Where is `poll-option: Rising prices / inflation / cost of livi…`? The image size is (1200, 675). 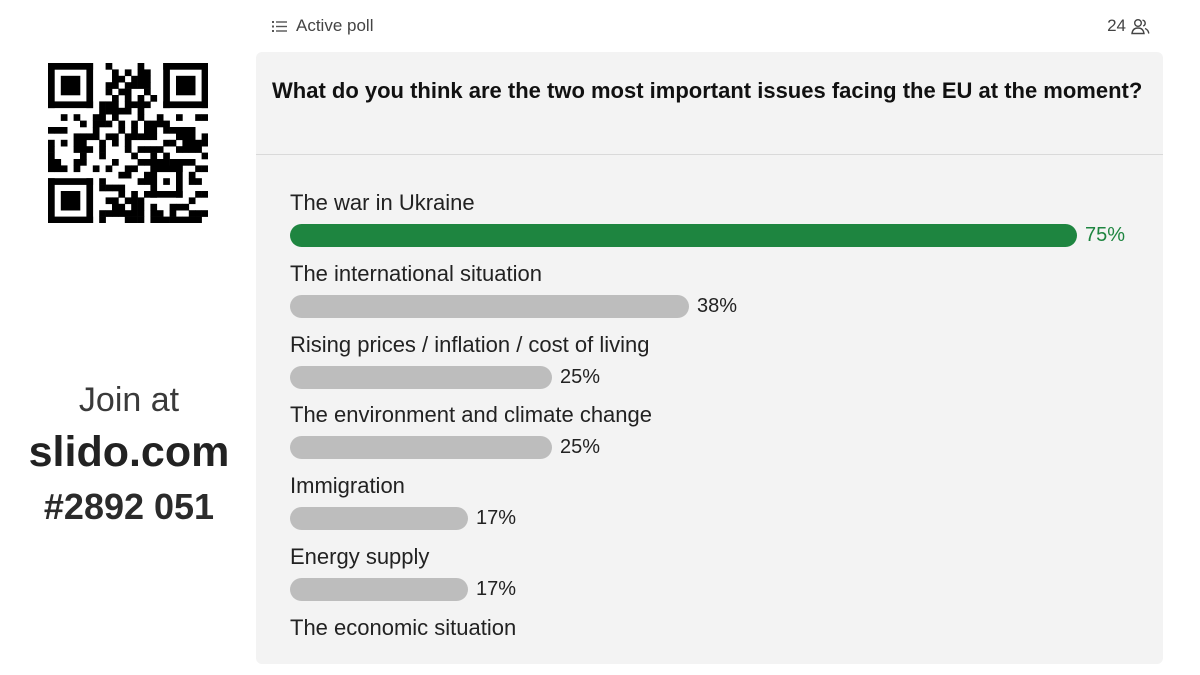 poll-option: Rising prices / inflation / cost of livi… is located at coordinates (720, 367).